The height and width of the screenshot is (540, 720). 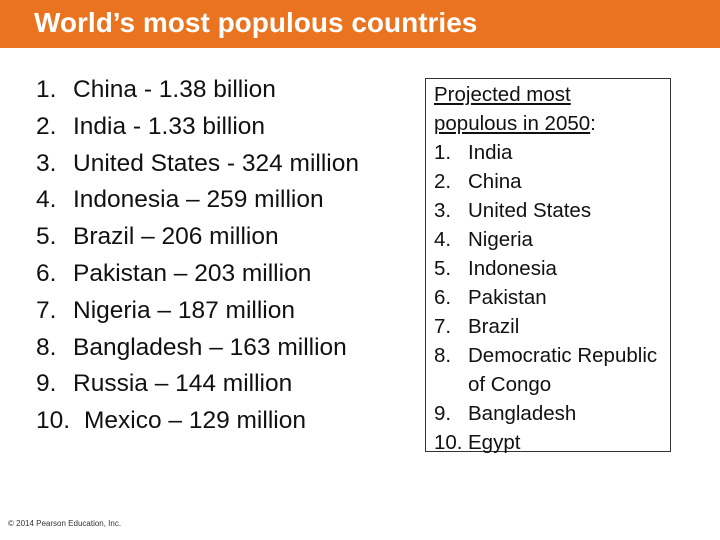 What do you see at coordinates (210, 347) in the screenshot?
I see `list-item-text: Bangladesh – 163 million` at bounding box center [210, 347].